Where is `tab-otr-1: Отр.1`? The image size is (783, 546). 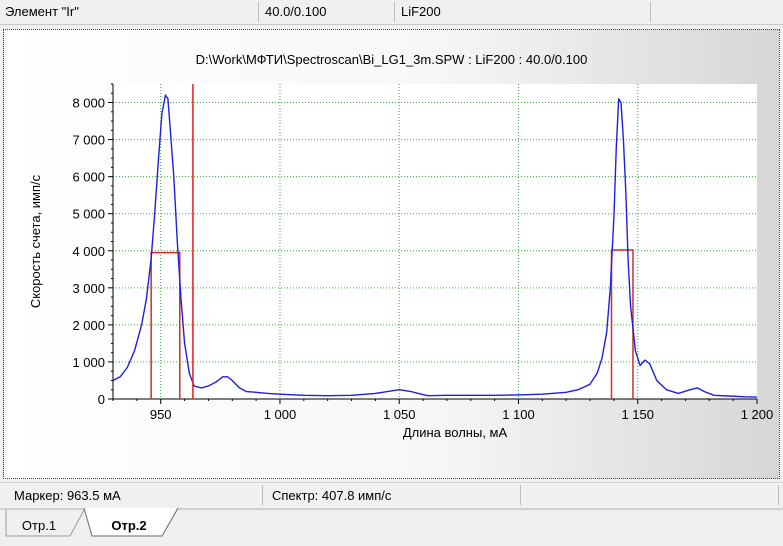 tab-otr-1: Отр.1 is located at coordinates (39, 527).